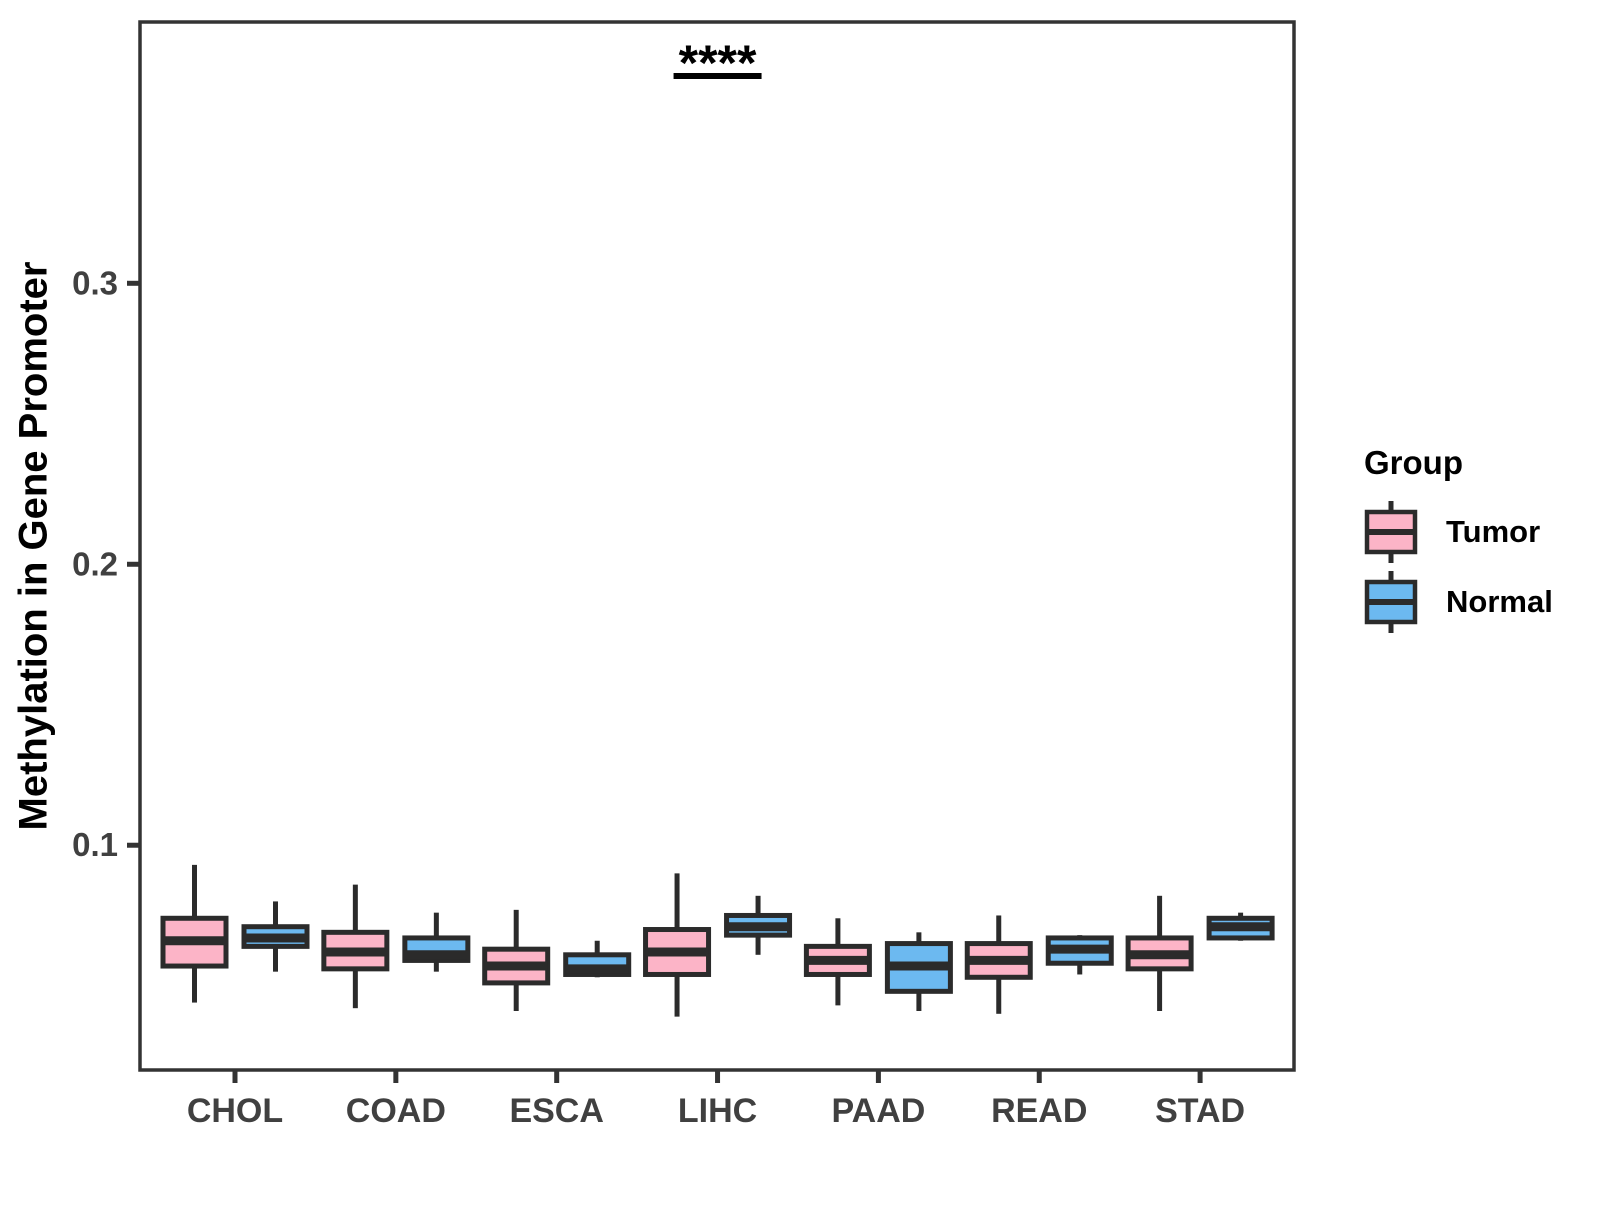 This screenshot has height=1205, width=1600. What do you see at coordinates (1039, 1111) in the screenshot?
I see `x-tick-label-READ: READ` at bounding box center [1039, 1111].